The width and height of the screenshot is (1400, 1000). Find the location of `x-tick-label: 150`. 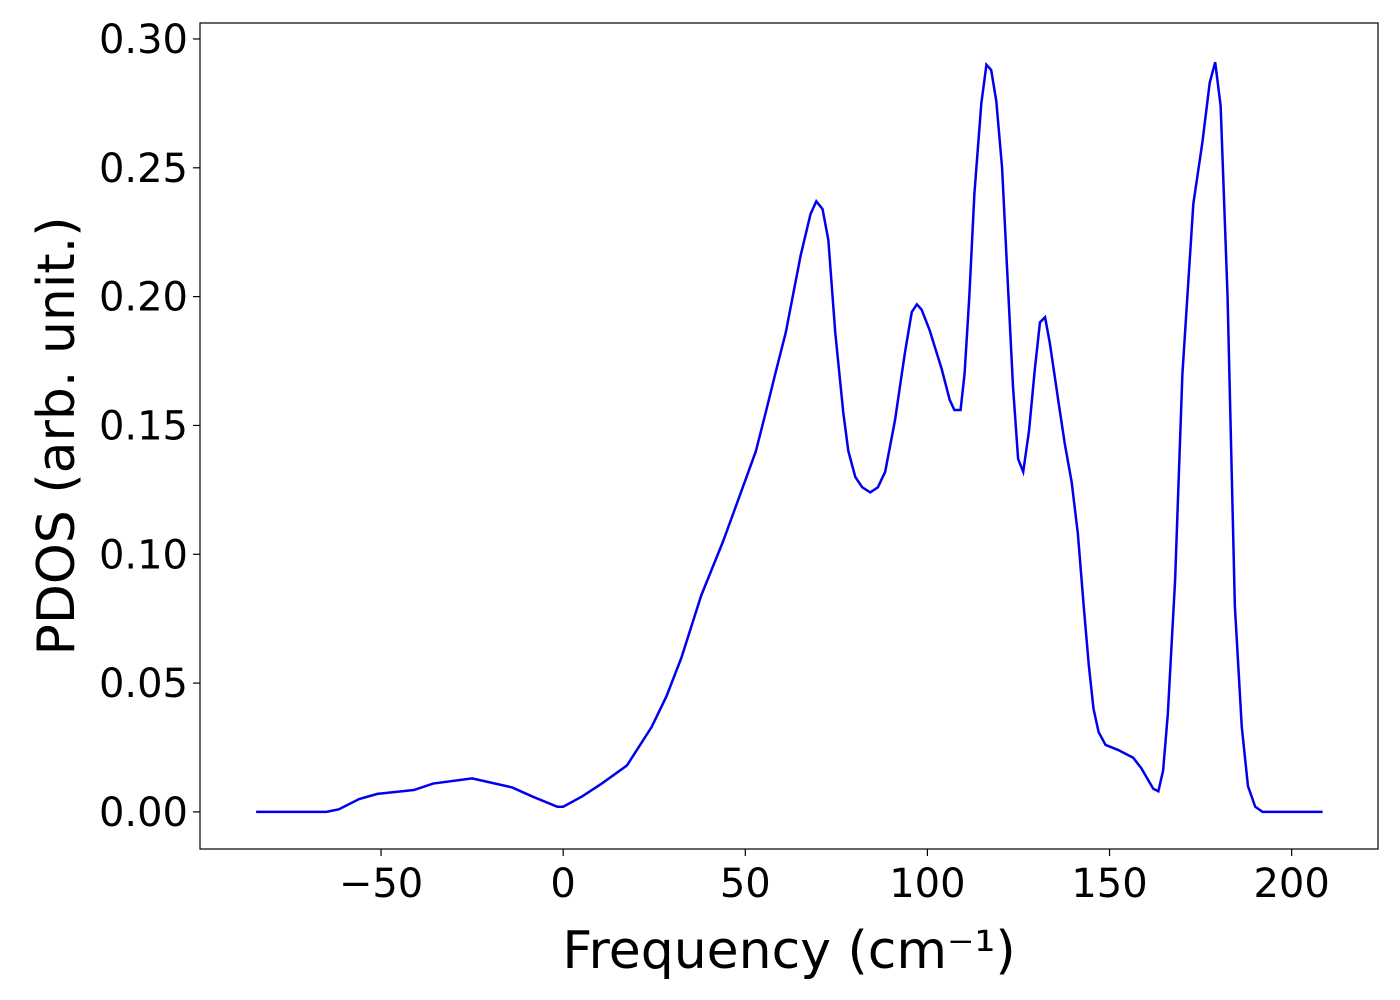

x-tick-label: 150 is located at coordinates (1109, 884).